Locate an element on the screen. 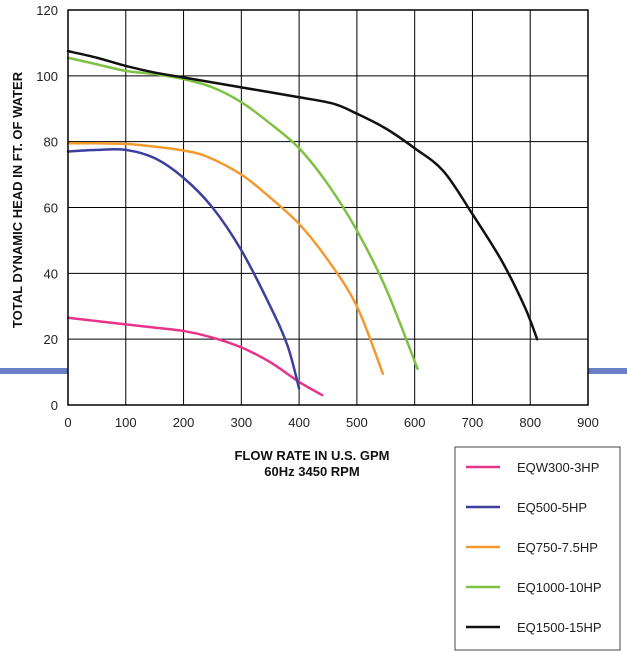  y-tick-label: 60 is located at coordinates (51, 208).